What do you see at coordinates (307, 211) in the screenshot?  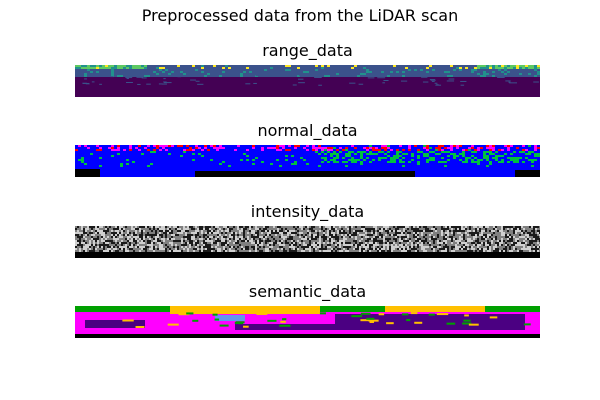 I see `intensity-panel-title: intensity_data` at bounding box center [307, 211].